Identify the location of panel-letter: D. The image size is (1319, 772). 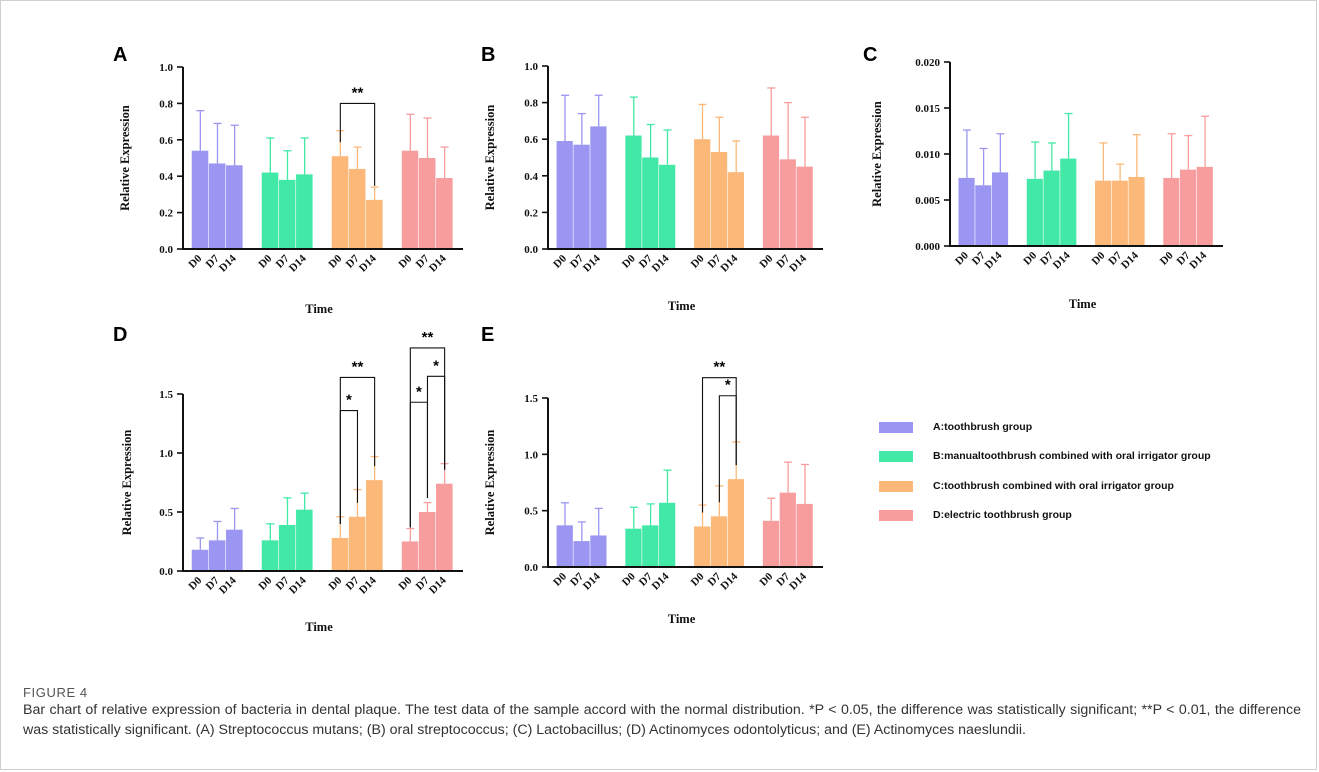
(120, 335).